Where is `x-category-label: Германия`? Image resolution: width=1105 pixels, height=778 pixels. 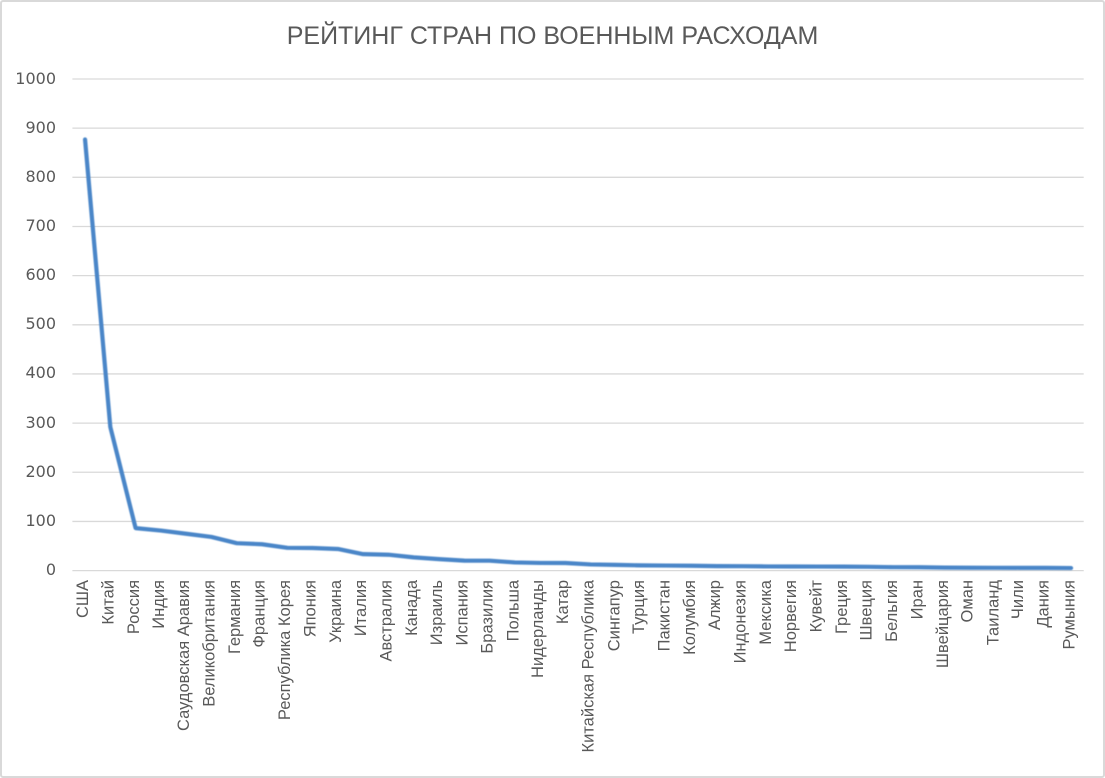 x-category-label: Германия is located at coordinates (234, 617).